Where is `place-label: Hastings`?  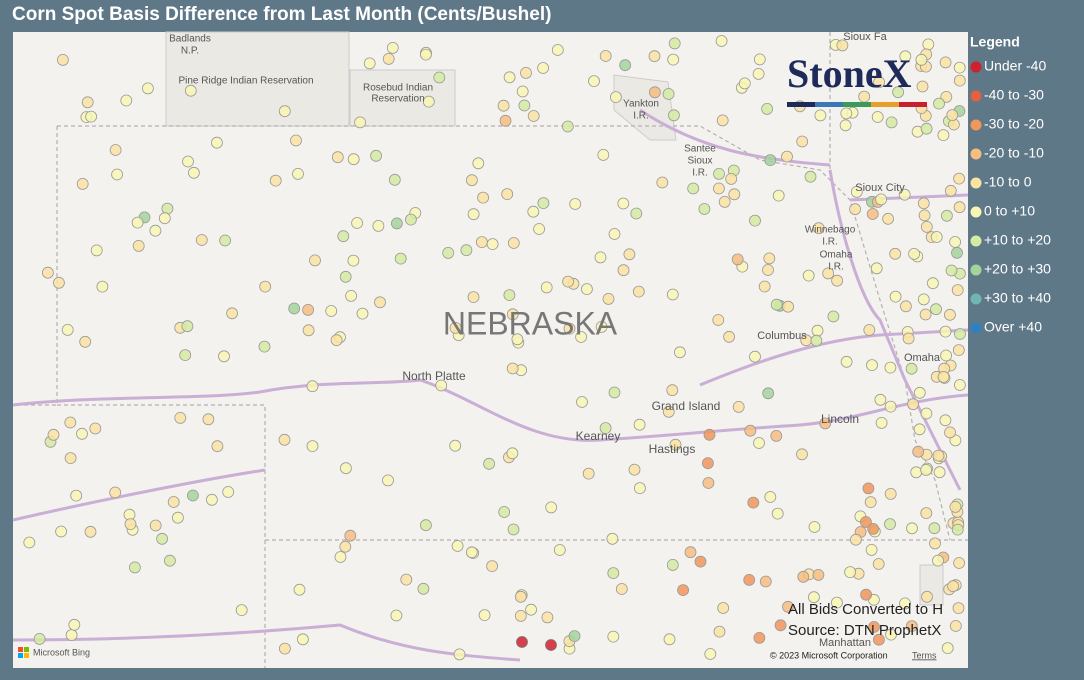
place-label: Hastings is located at coordinates (672, 449).